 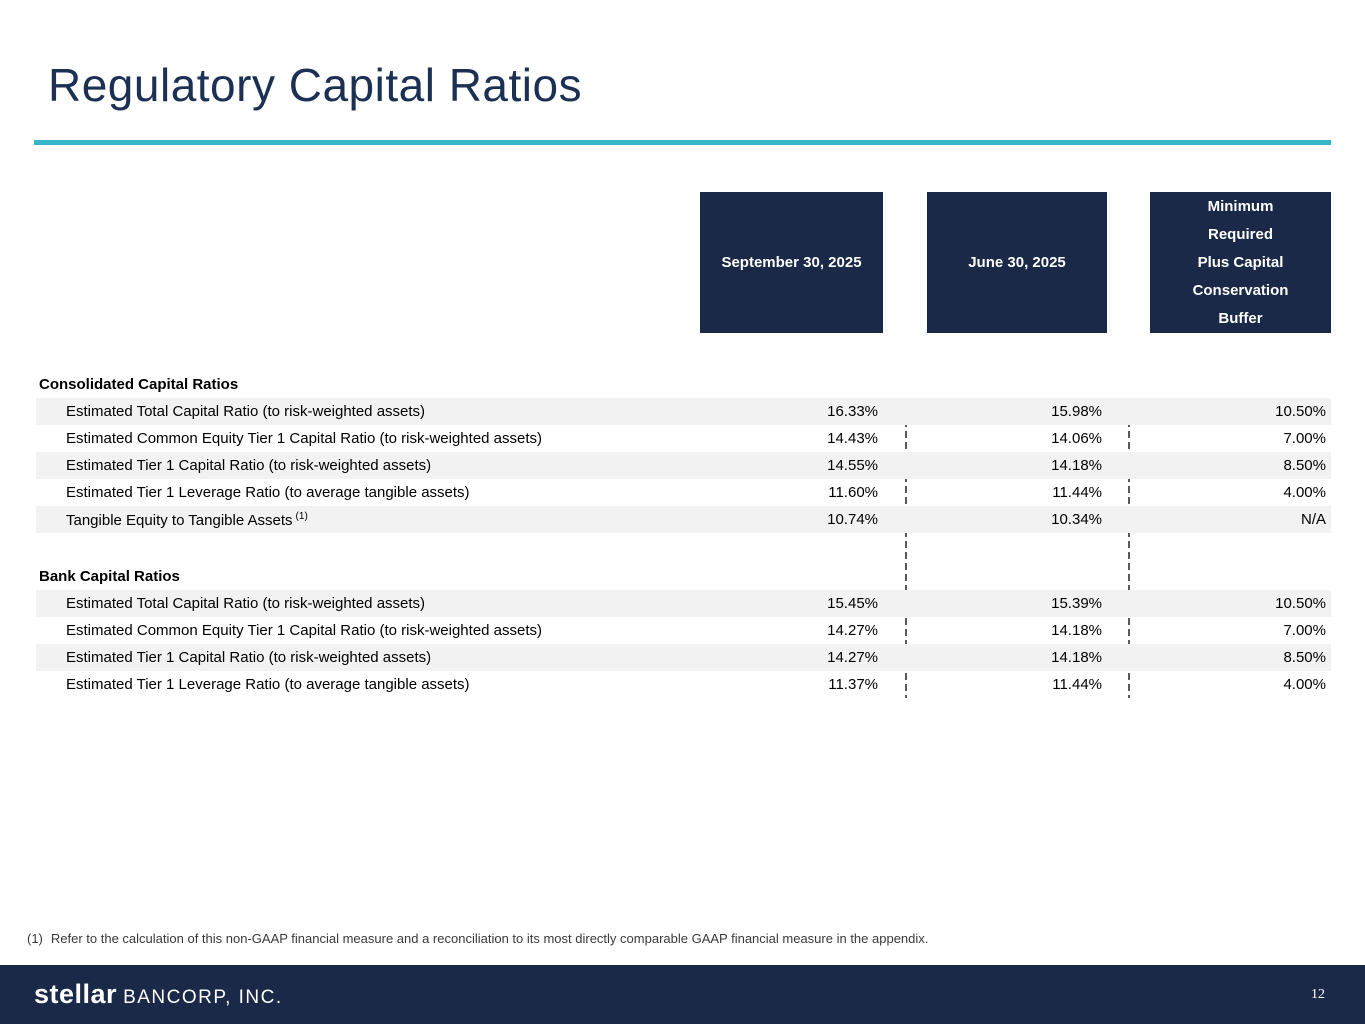 What do you see at coordinates (369, 520) in the screenshot?
I see `row-label: Tangible Equity to Tangible Assets (1)` at bounding box center [369, 520].